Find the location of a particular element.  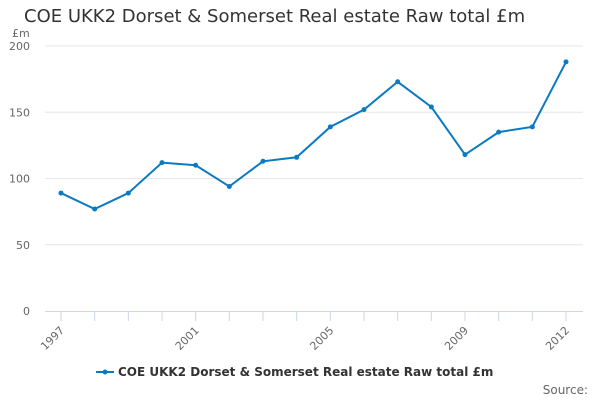

source-label: Source: is located at coordinates (565, 390).